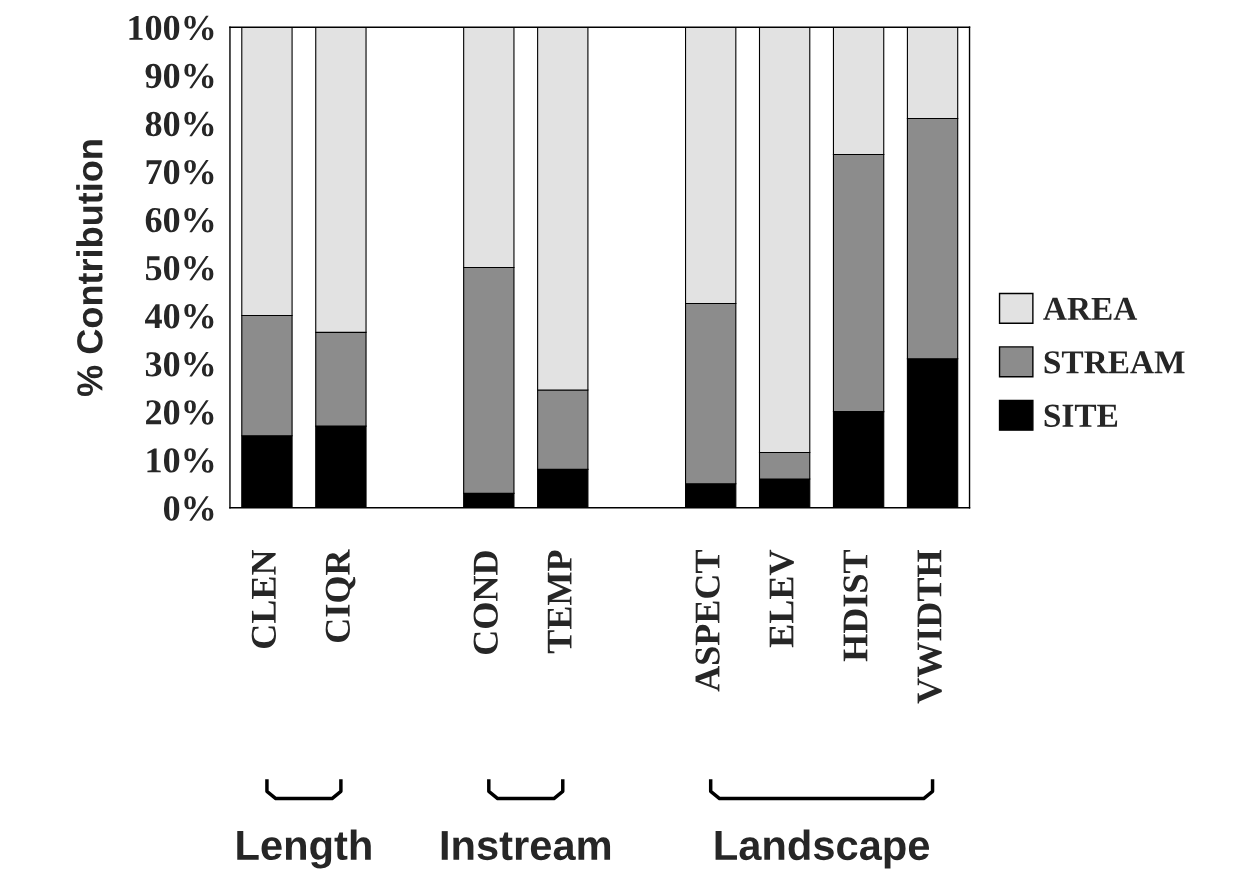 The height and width of the screenshot is (877, 1243). I want to click on text: Instream, so click(526, 846).